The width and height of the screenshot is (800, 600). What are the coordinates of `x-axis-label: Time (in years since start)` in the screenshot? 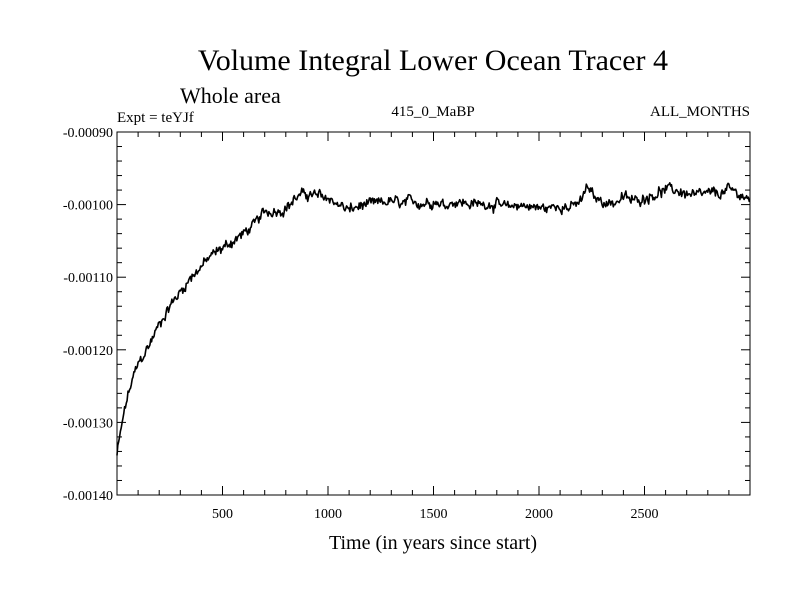 It's located at (433, 543).